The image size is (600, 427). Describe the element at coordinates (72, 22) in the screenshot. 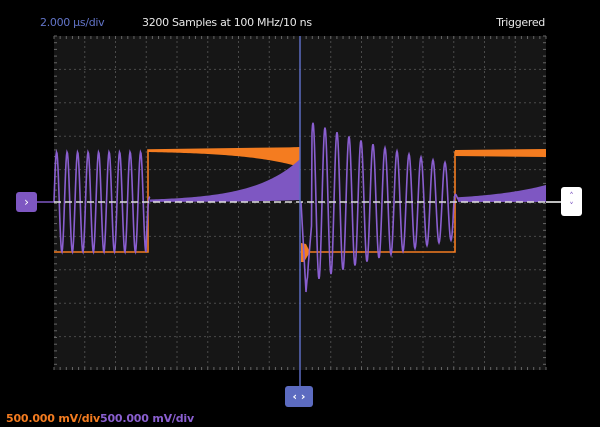

I see `timebase-label: 2.000 µs/div` at that location.